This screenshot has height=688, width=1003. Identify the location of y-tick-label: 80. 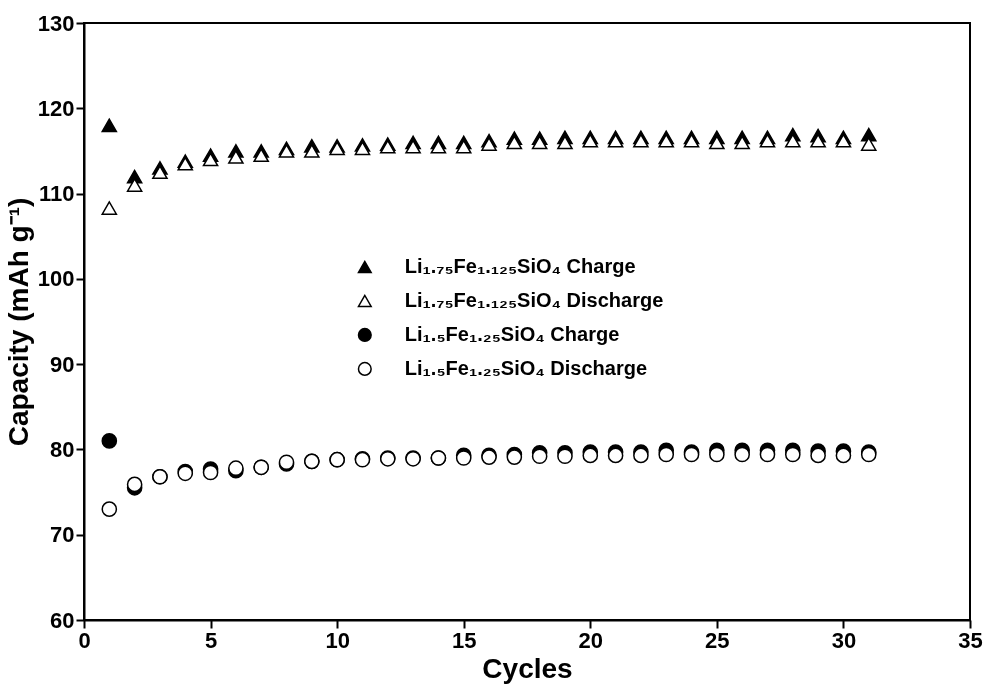
(62, 449).